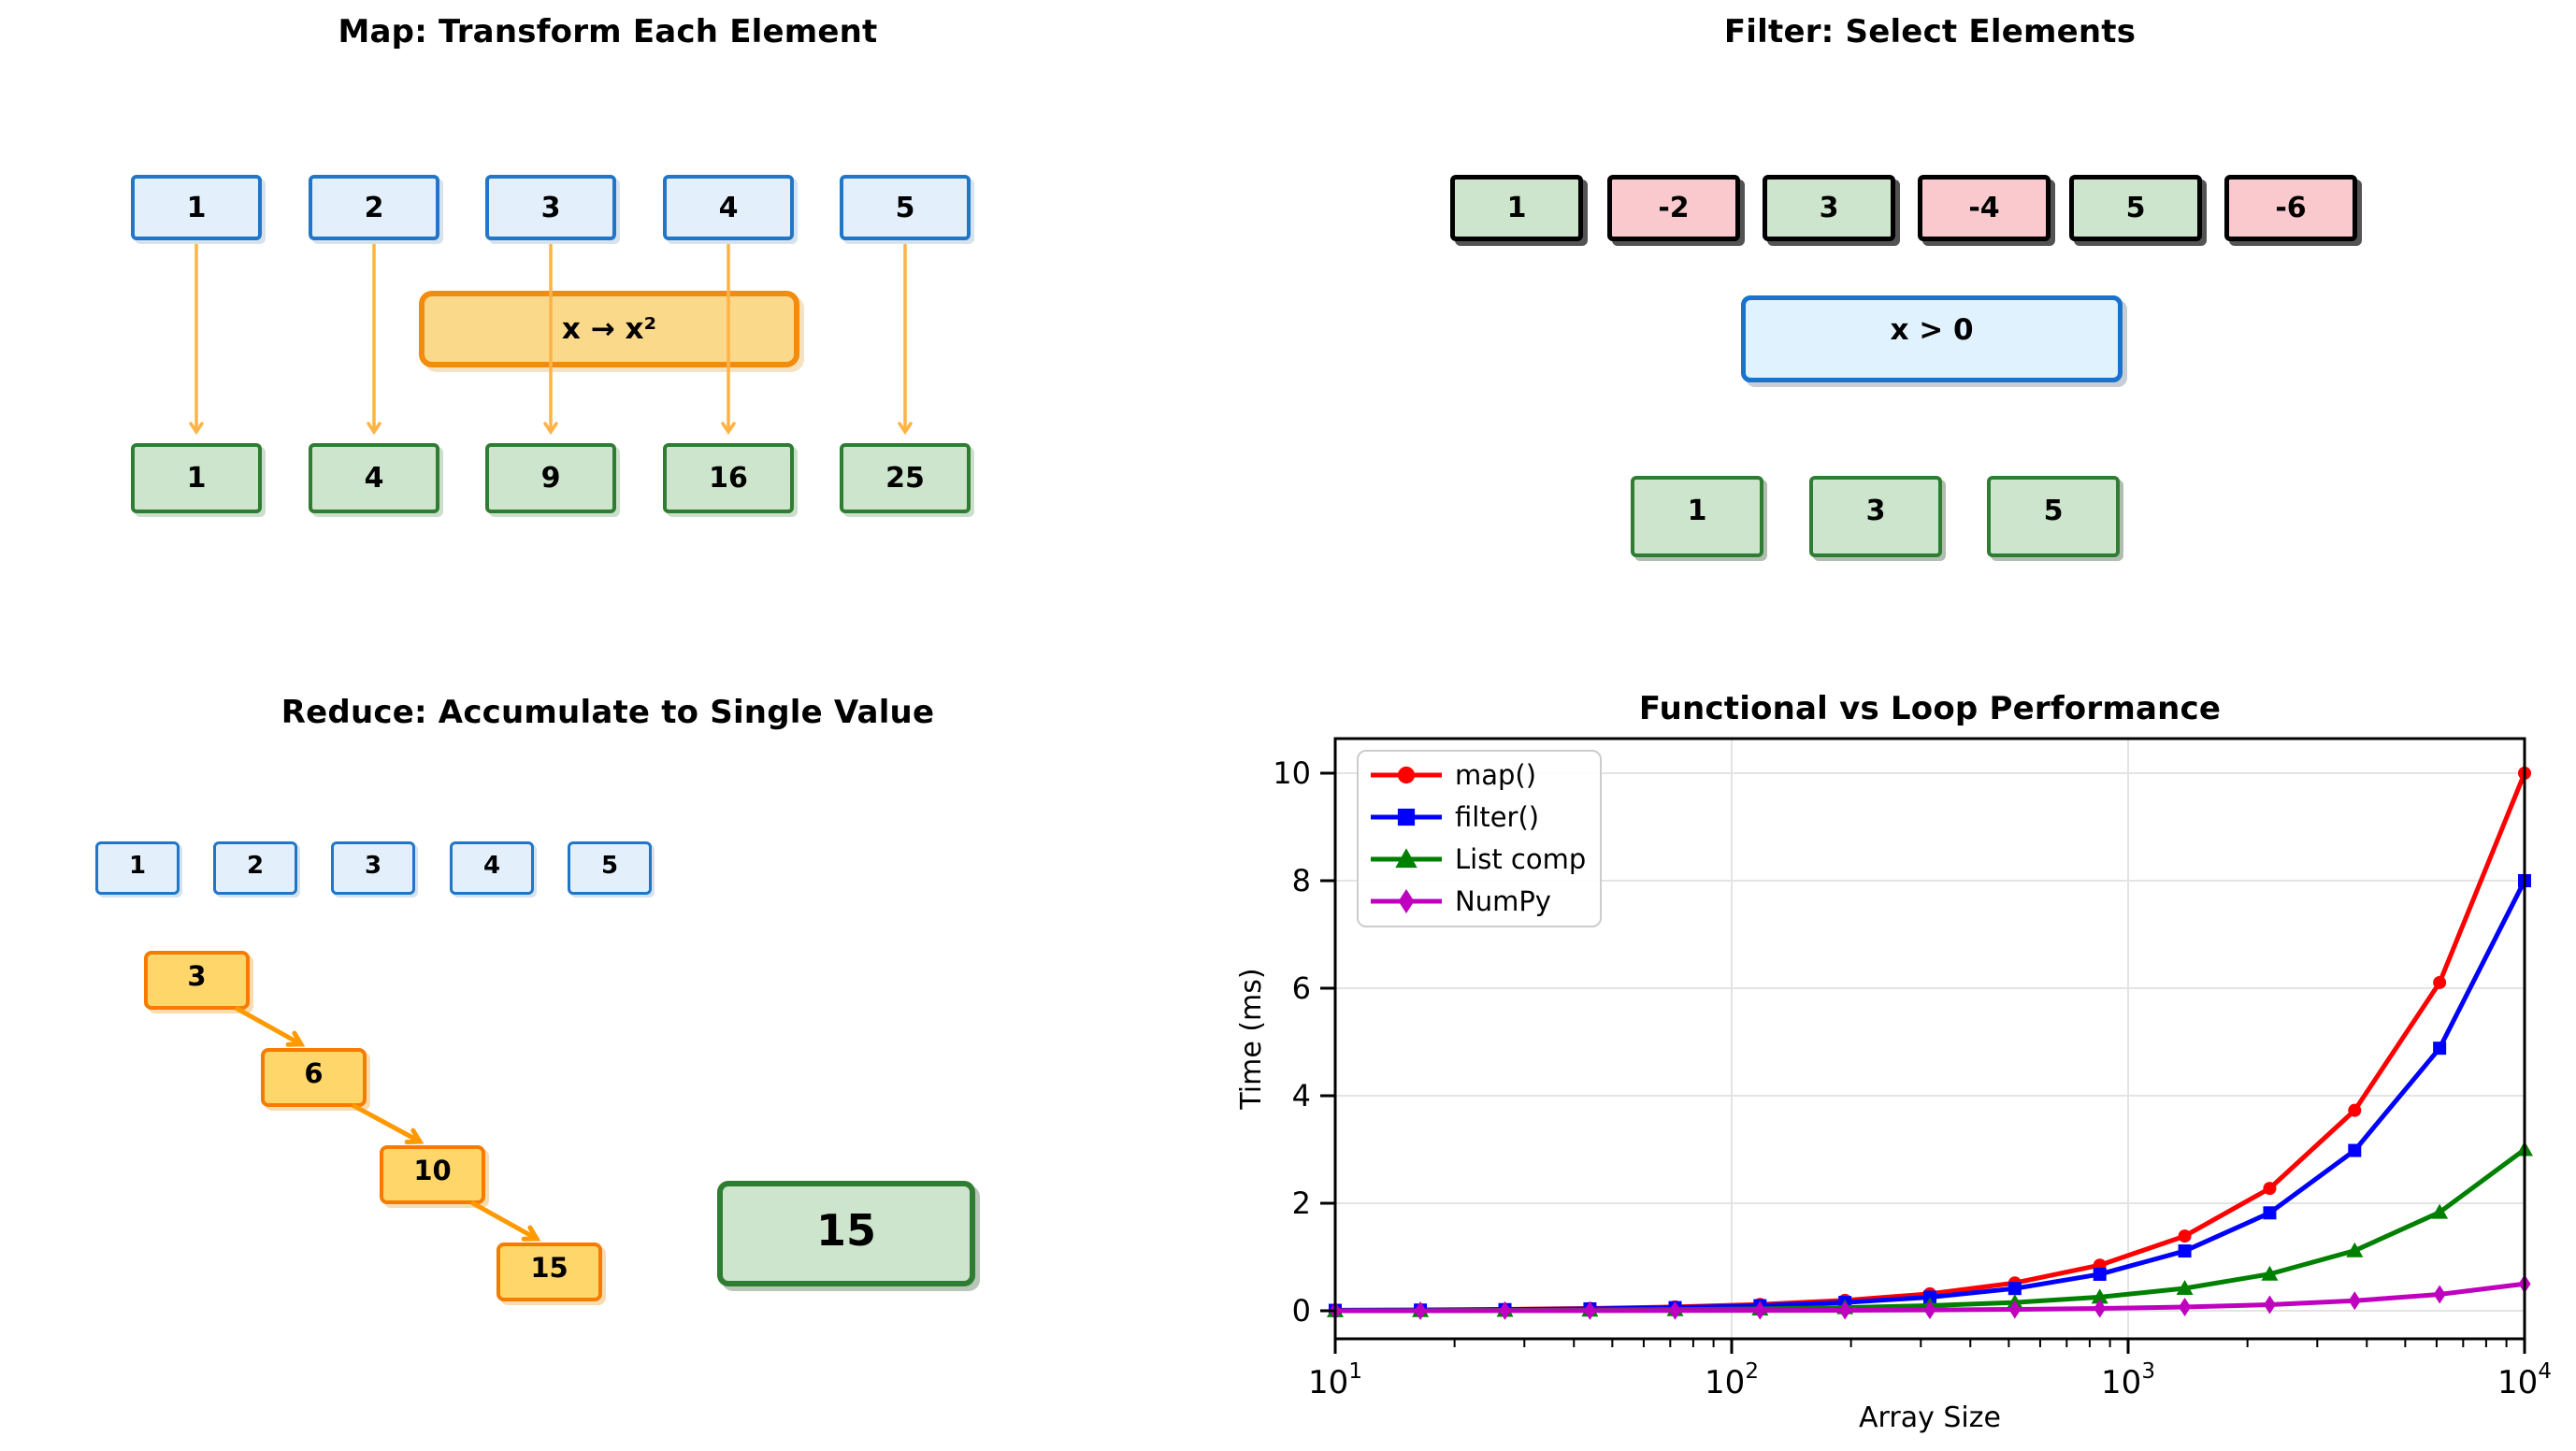 This screenshot has width=2576, height=1451. I want to click on reduce-step-box-3: 10, so click(433, 1174).